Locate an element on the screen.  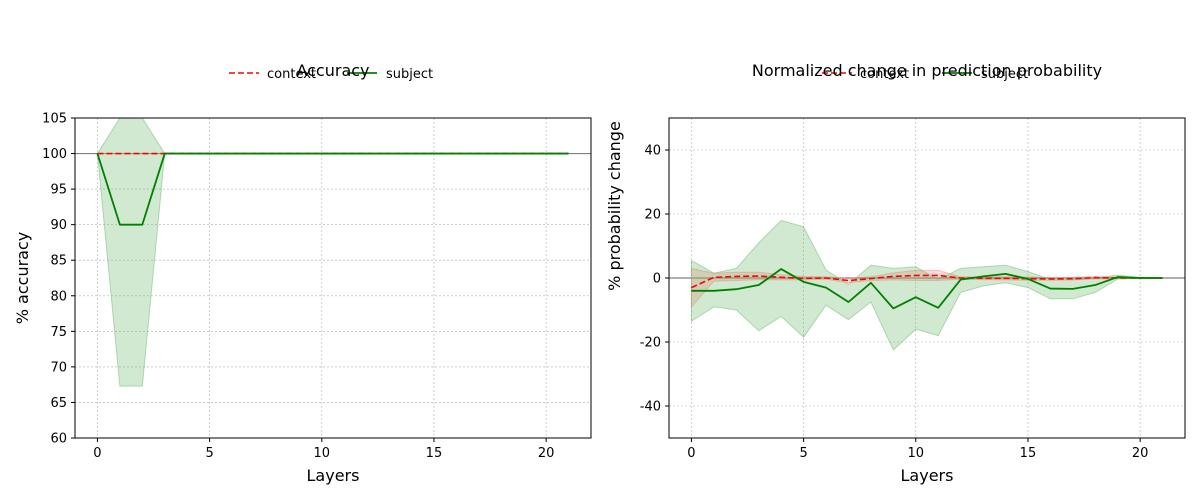
probability-subject-line is located at coordinates (927, 289).